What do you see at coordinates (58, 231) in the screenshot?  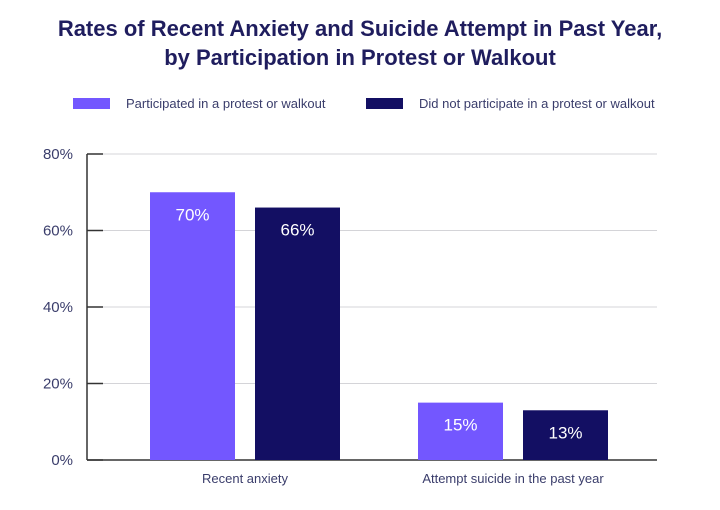 I see `y-tick-label: 60%` at bounding box center [58, 231].